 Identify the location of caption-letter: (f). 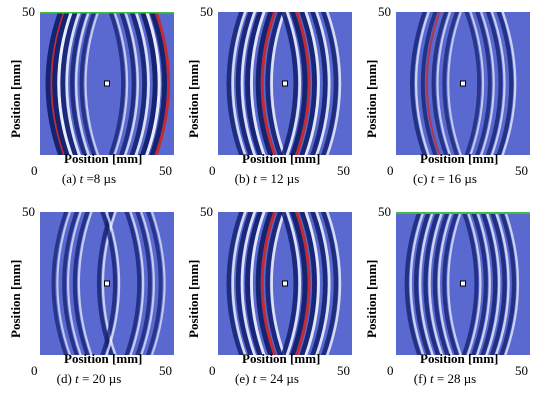
(420, 378).